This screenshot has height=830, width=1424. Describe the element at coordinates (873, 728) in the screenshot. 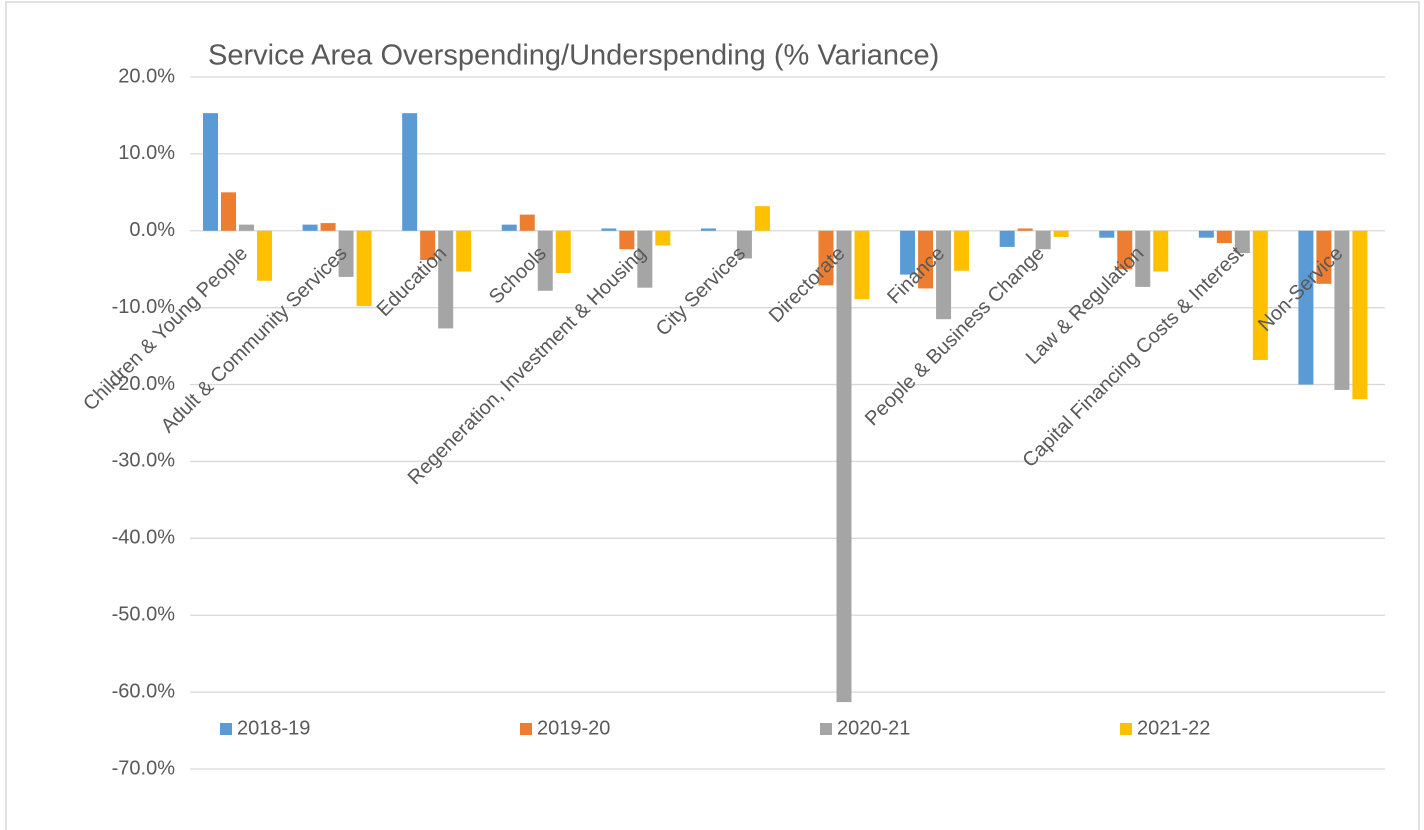

I see `legend-label: 2020-21` at that location.